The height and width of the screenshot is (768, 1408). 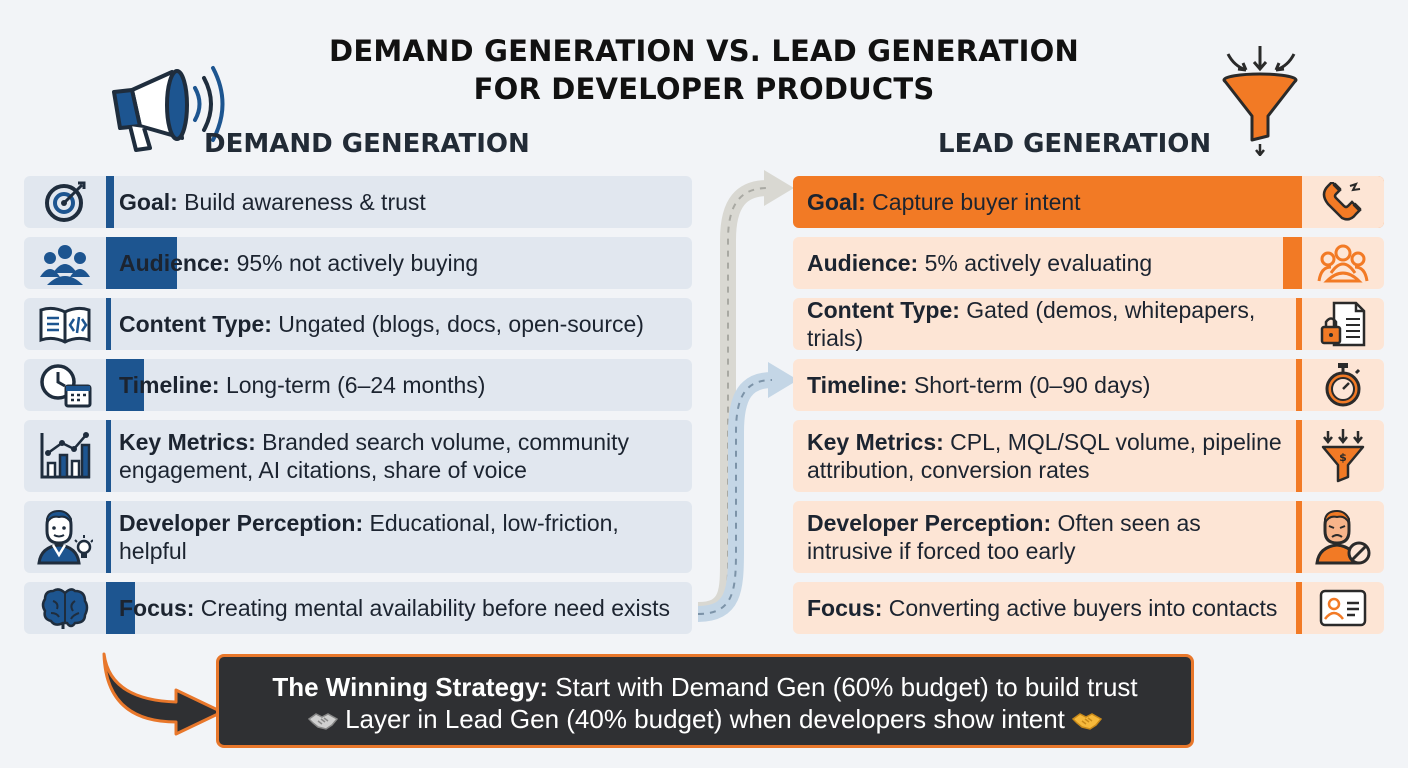 I want to click on brain-icon, so click(x=65, y=608).